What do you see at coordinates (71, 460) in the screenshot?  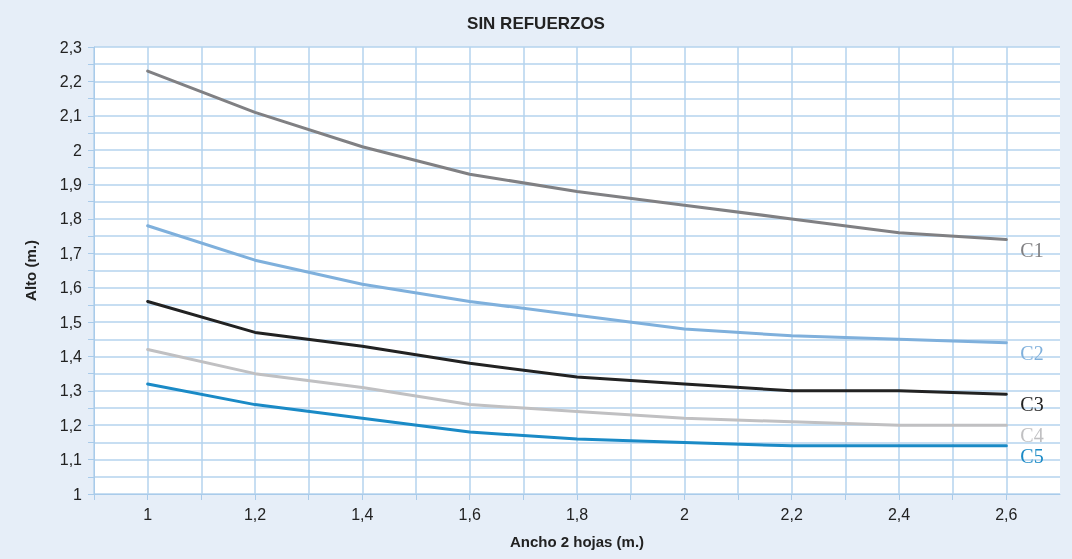 I see `y-tick-label: 1,1` at bounding box center [71, 460].